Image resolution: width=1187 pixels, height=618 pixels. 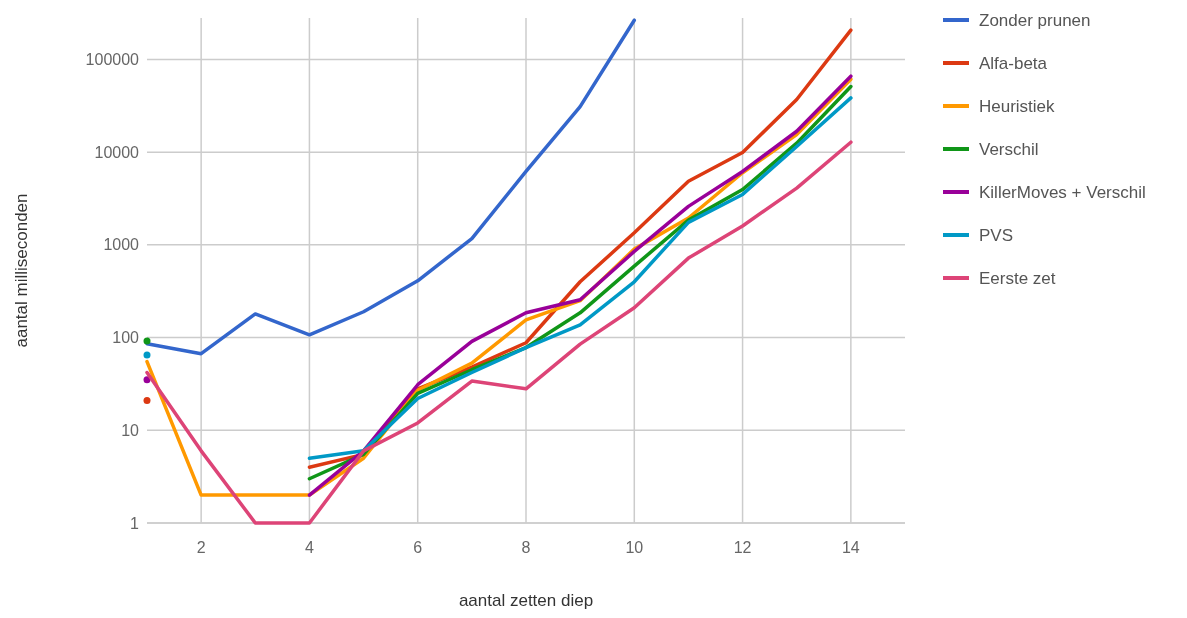 I want to click on y-tick-label: 100000, so click(x=112, y=60).